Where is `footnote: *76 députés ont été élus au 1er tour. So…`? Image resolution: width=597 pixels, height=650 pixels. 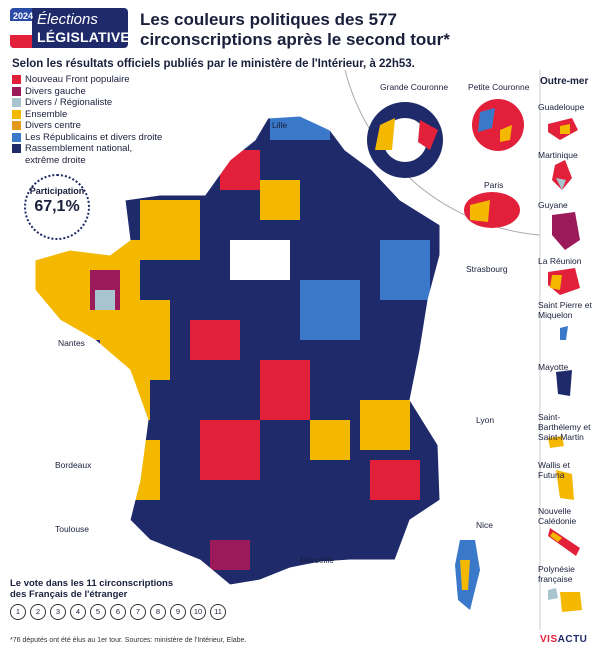
footnote: *76 députés ont été élus au 1er tour. So… is located at coordinates (128, 640).